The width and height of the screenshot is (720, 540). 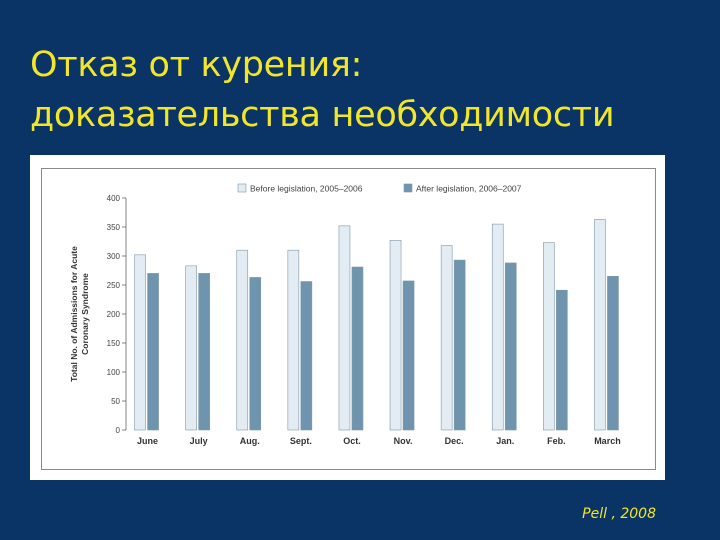 I want to click on legend-label-after: After legislation, 2006–2007, so click(x=469, y=189).